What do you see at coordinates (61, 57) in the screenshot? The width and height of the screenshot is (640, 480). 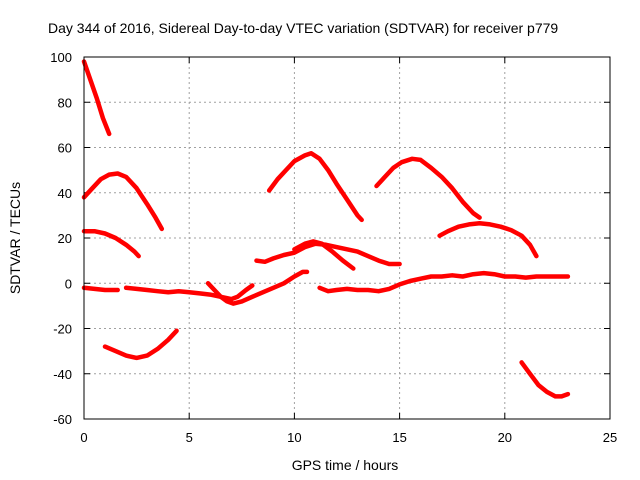 I see `y-tick-label: 100` at bounding box center [61, 57].